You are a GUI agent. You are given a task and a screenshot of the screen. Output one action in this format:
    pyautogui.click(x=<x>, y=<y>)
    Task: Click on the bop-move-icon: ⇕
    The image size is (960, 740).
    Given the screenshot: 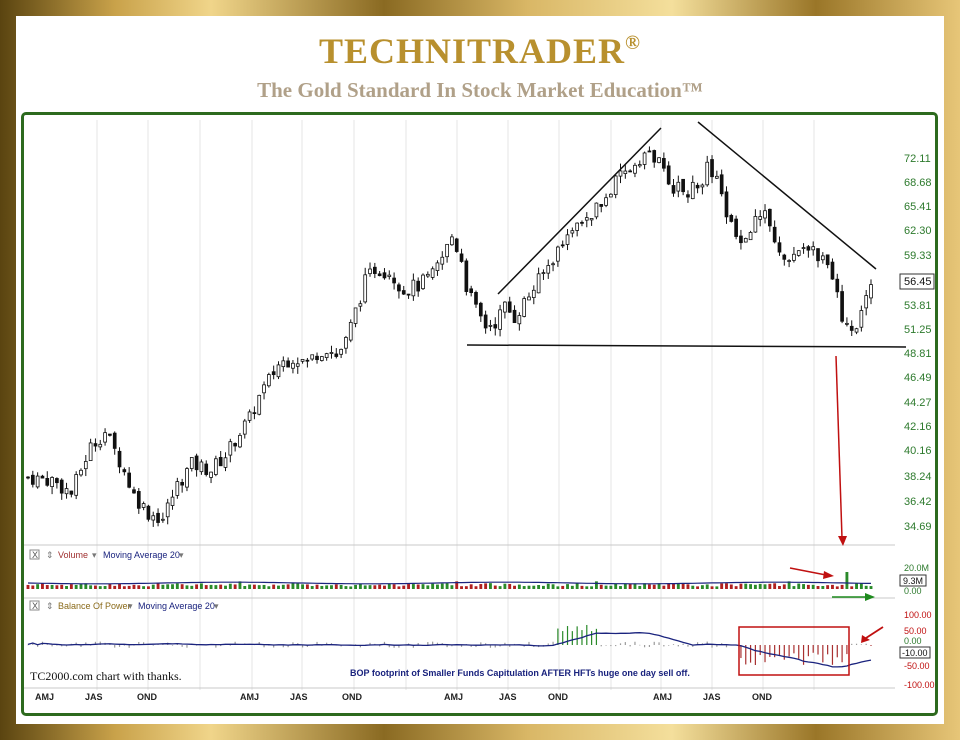 What is the action you would take?
    pyautogui.click(x=50, y=606)
    